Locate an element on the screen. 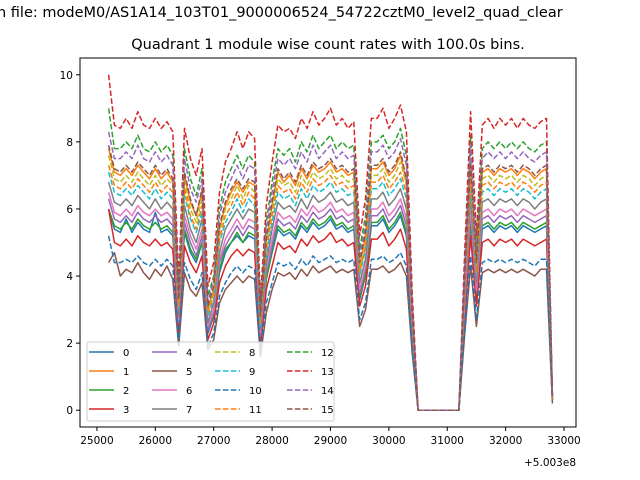 The image size is (640, 480). legend-label: 13 is located at coordinates (327, 372).